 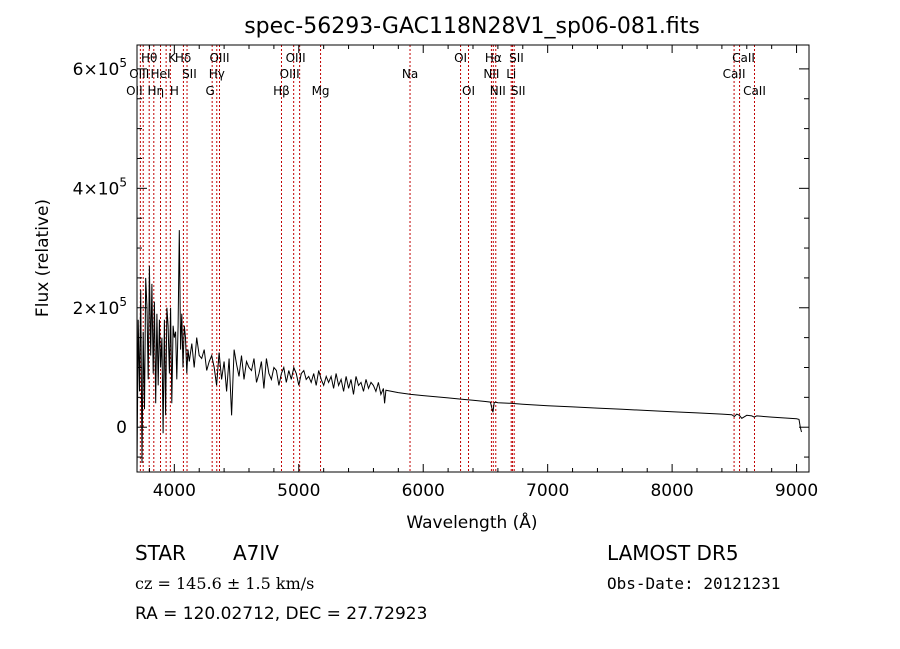 I want to click on x-tick-label-0: 4000, so click(x=174, y=491).